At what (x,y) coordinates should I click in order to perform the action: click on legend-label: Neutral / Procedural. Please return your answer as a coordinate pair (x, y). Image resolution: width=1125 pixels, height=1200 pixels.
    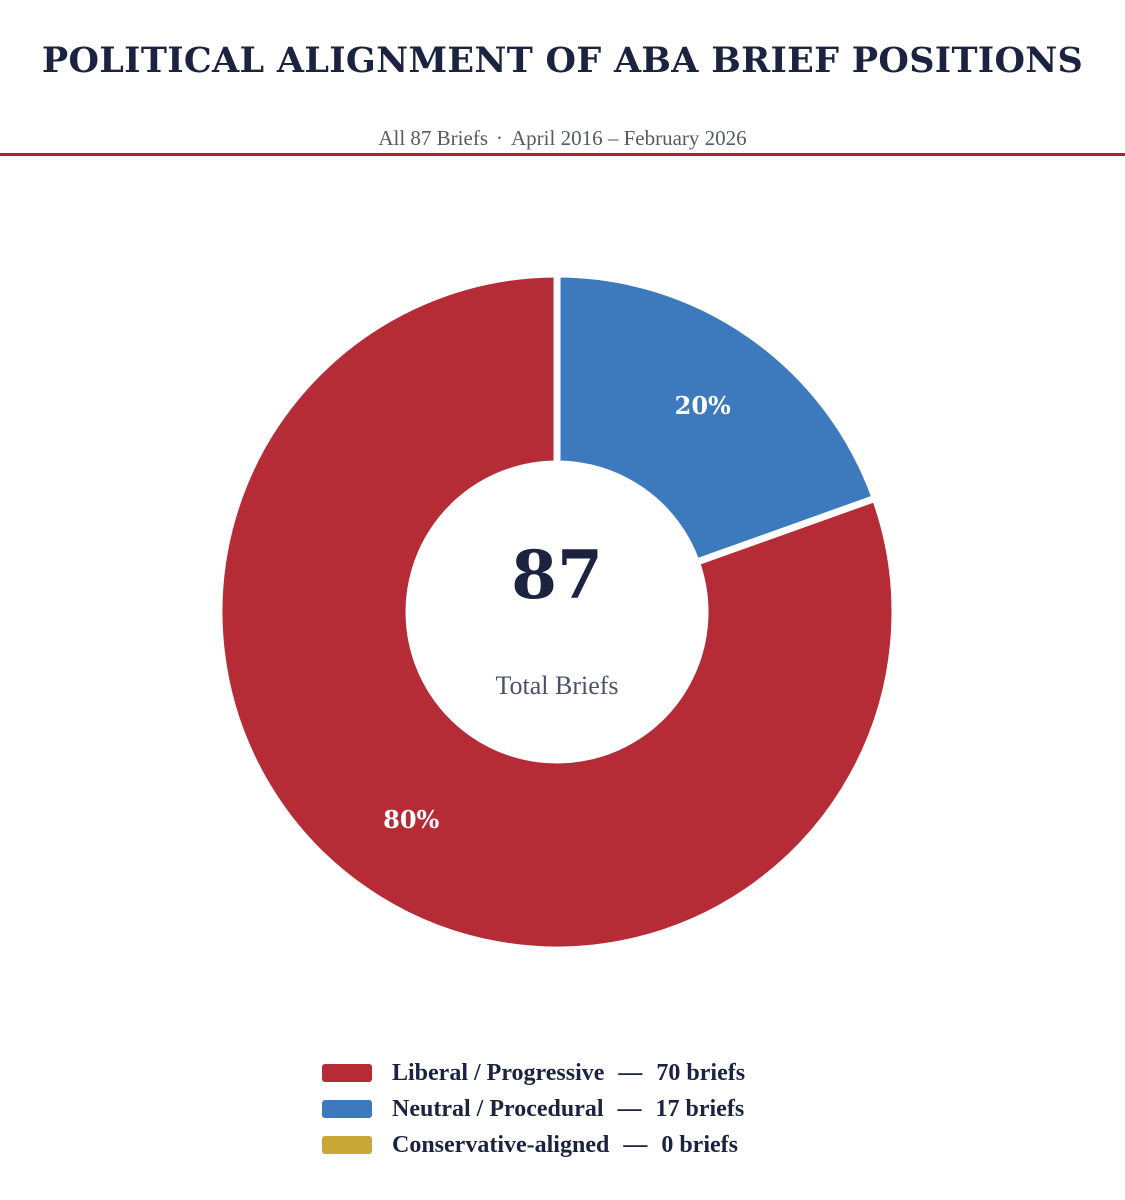
    Looking at the image, I should click on (498, 1108).